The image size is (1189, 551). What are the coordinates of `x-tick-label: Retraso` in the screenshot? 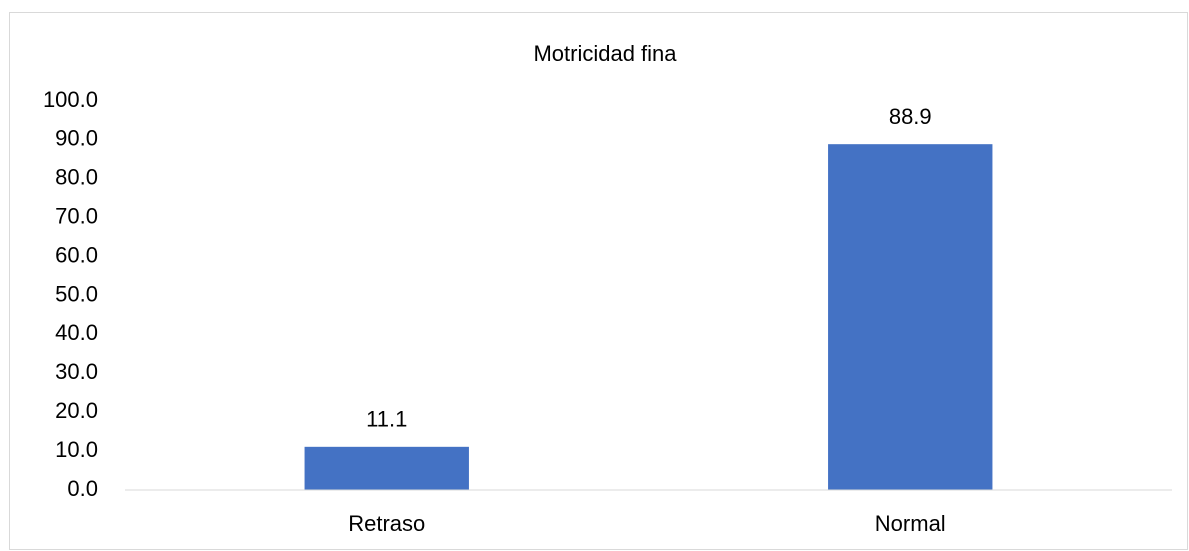 It's located at (386, 523).